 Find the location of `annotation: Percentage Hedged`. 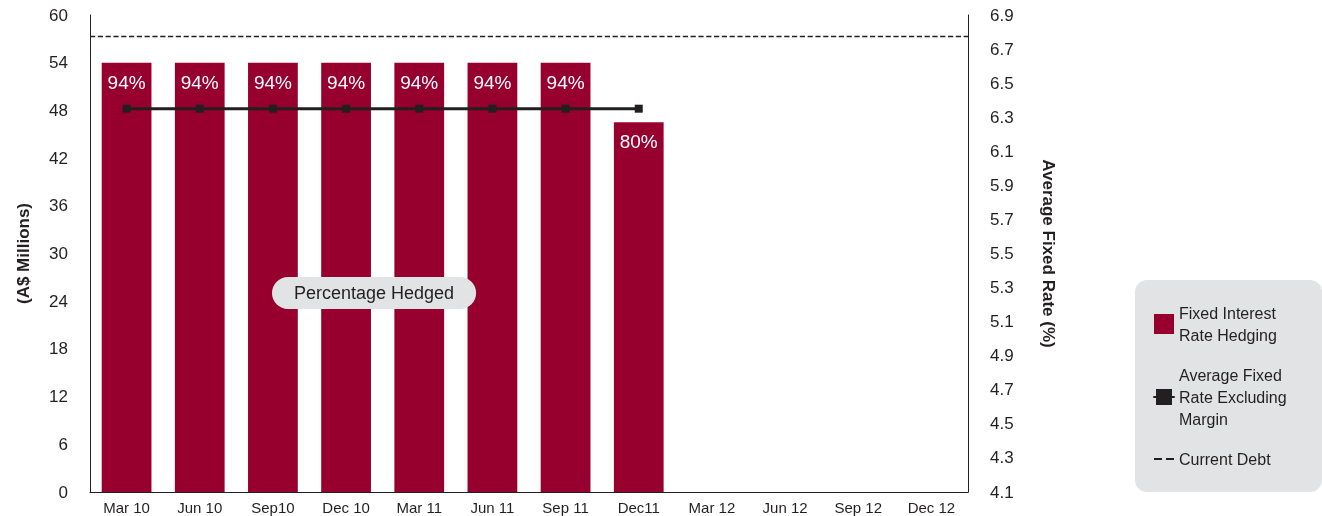

annotation: Percentage Hedged is located at coordinates (374, 293).